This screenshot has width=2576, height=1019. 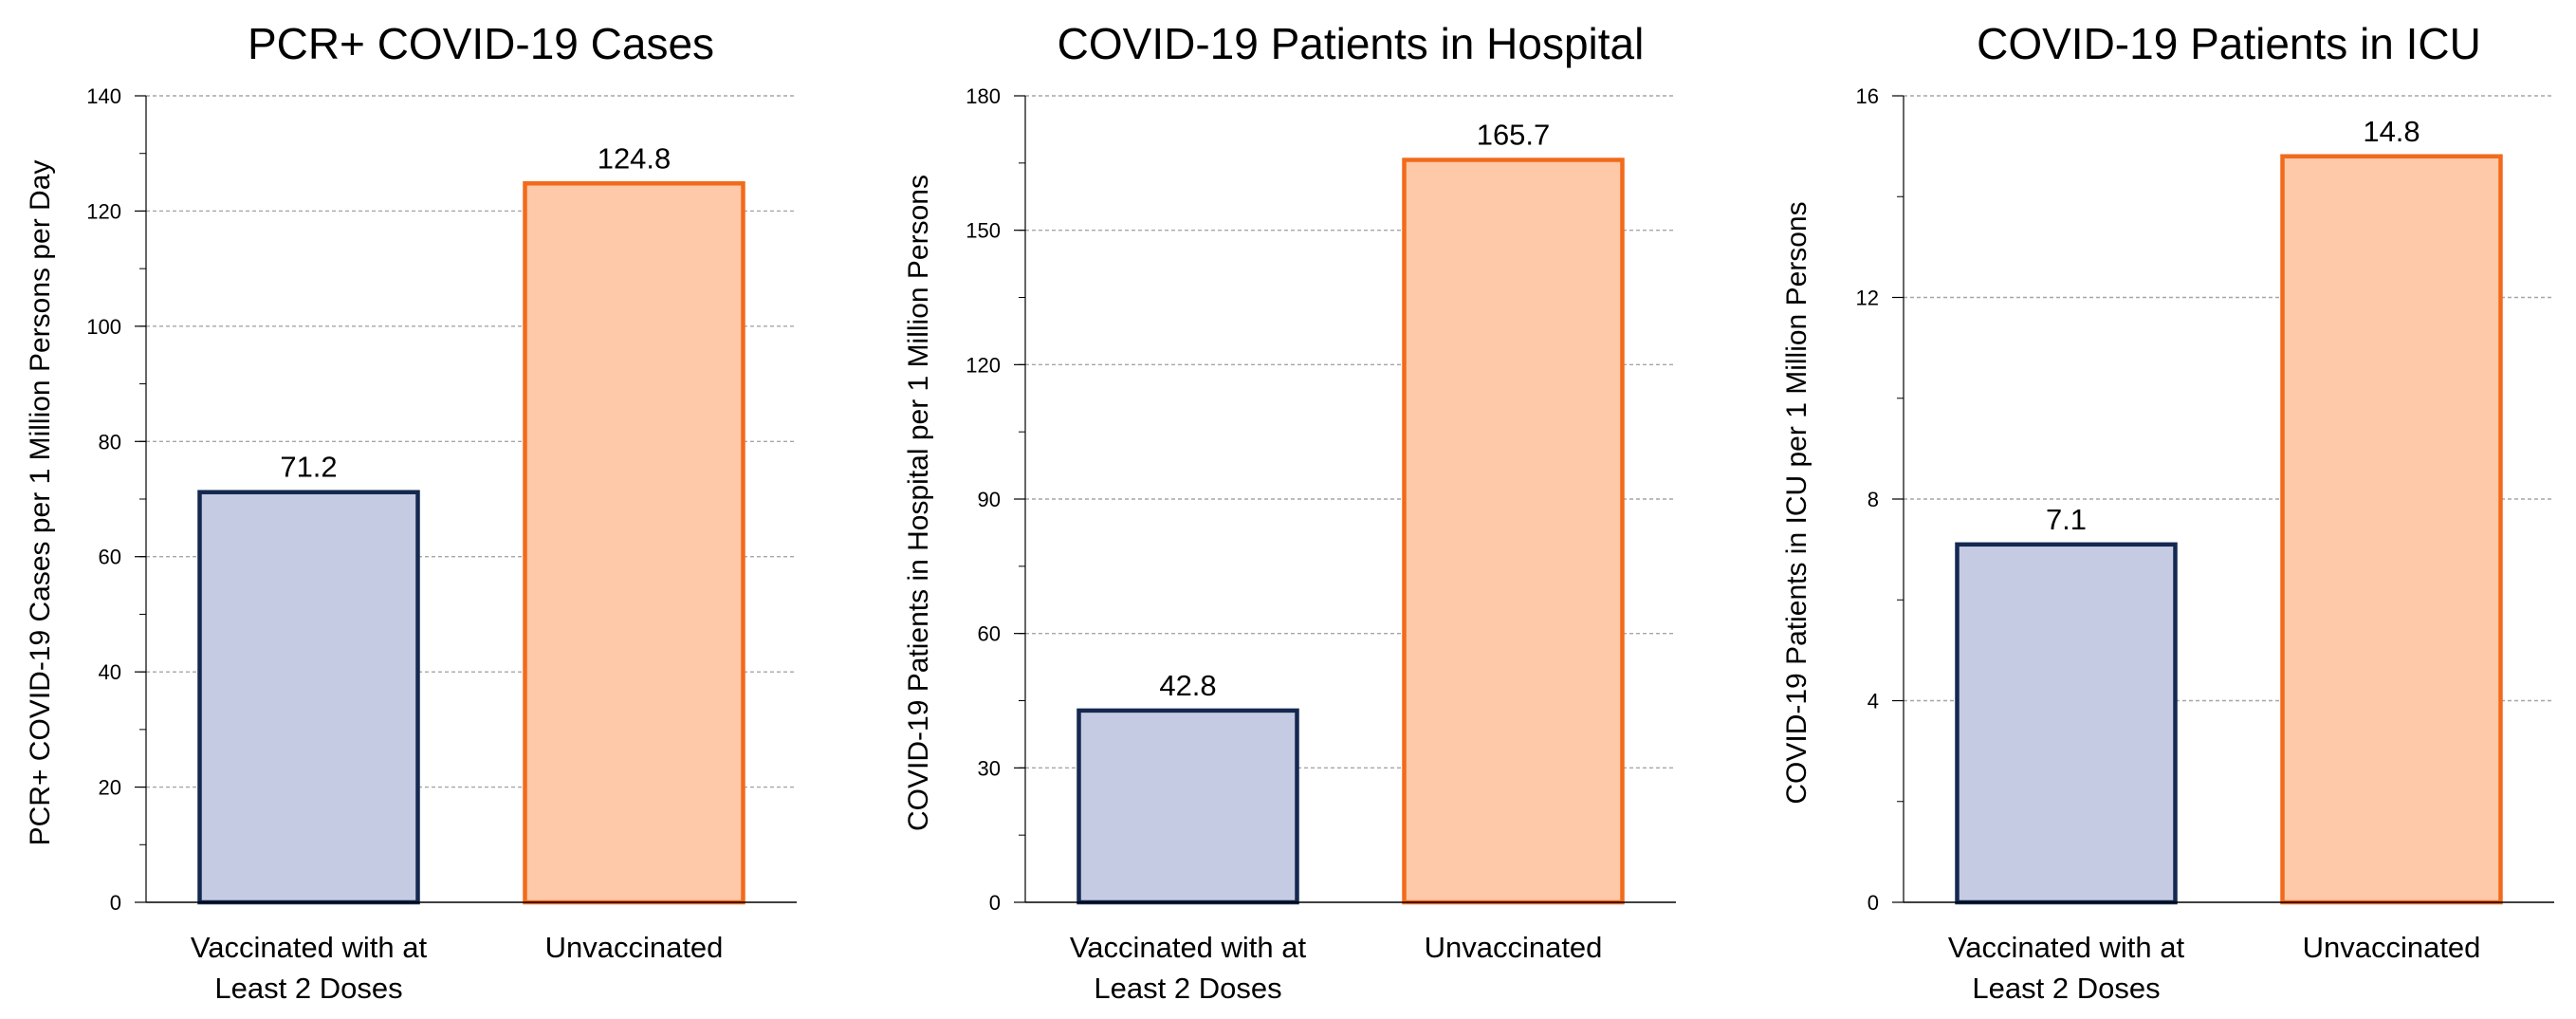 What do you see at coordinates (1187, 686) in the screenshot?
I see `data-label: 42.8` at bounding box center [1187, 686].